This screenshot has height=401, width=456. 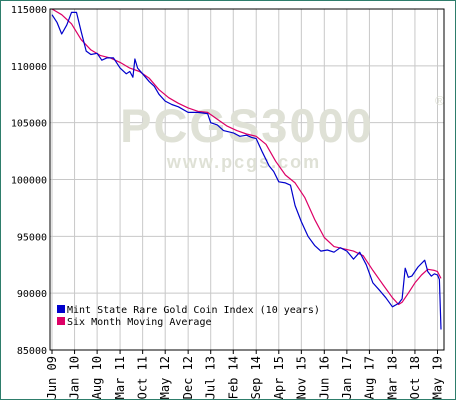 I want to click on x-tick-label: Mar 18, so click(x=392, y=377).